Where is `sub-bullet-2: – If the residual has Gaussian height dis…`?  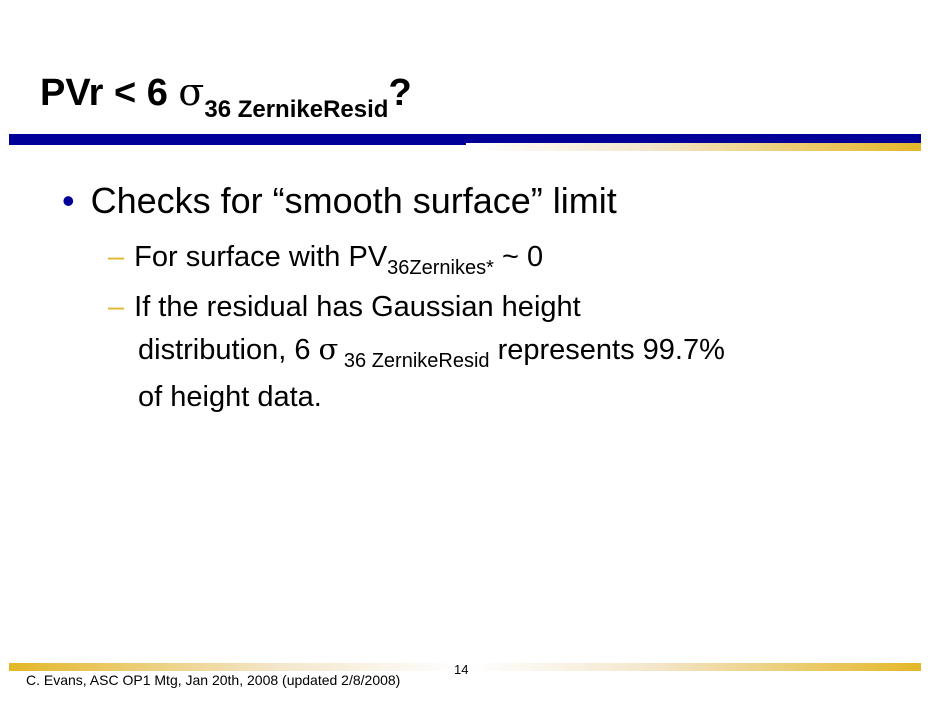
sub-bullet-2: – If the residual has Gaussian height dis… is located at coordinates (416, 352).